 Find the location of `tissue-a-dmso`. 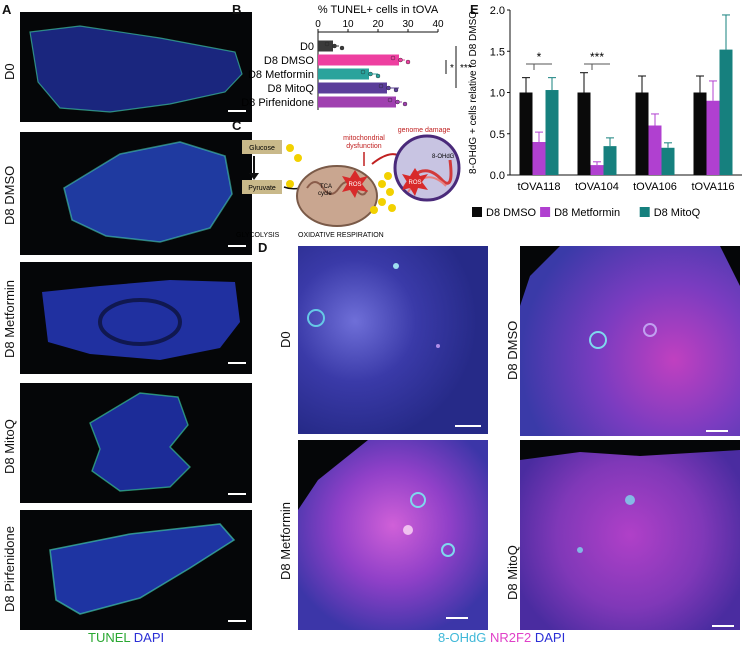

tissue-a-dmso is located at coordinates (148, 192).